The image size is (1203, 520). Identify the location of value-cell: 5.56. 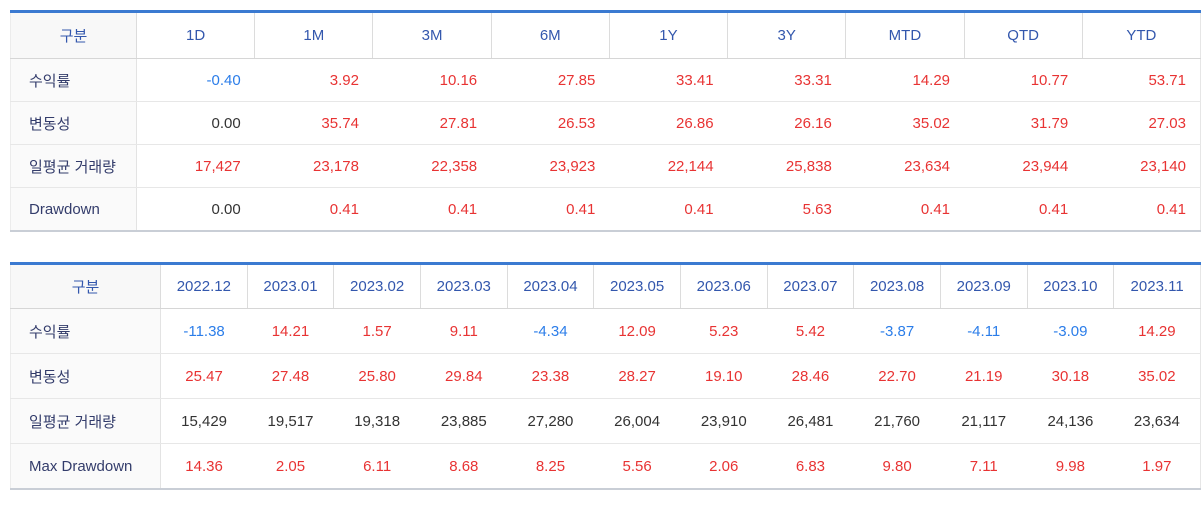
(637, 466).